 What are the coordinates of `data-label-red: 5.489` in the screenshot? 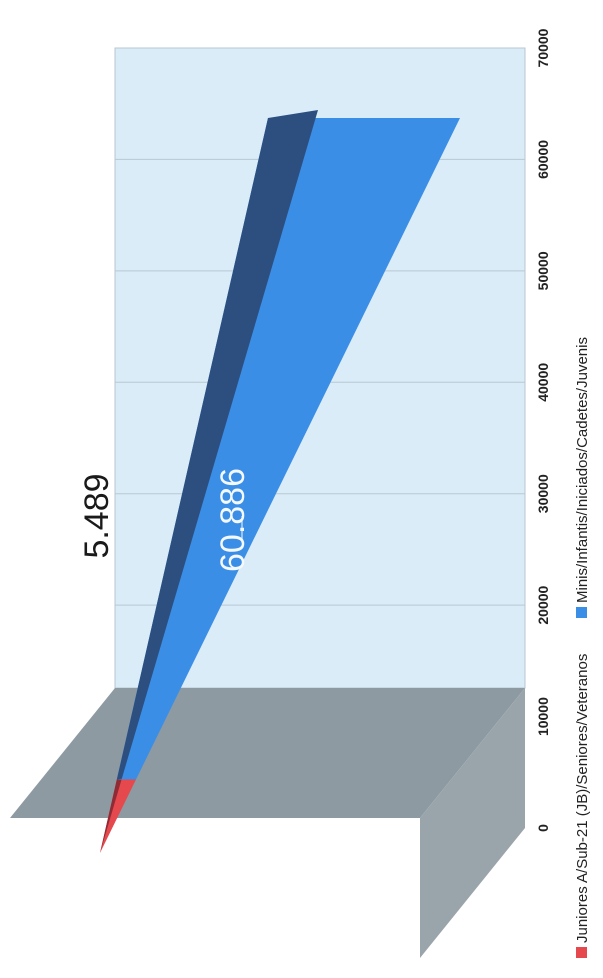 It's located at (97, 515).